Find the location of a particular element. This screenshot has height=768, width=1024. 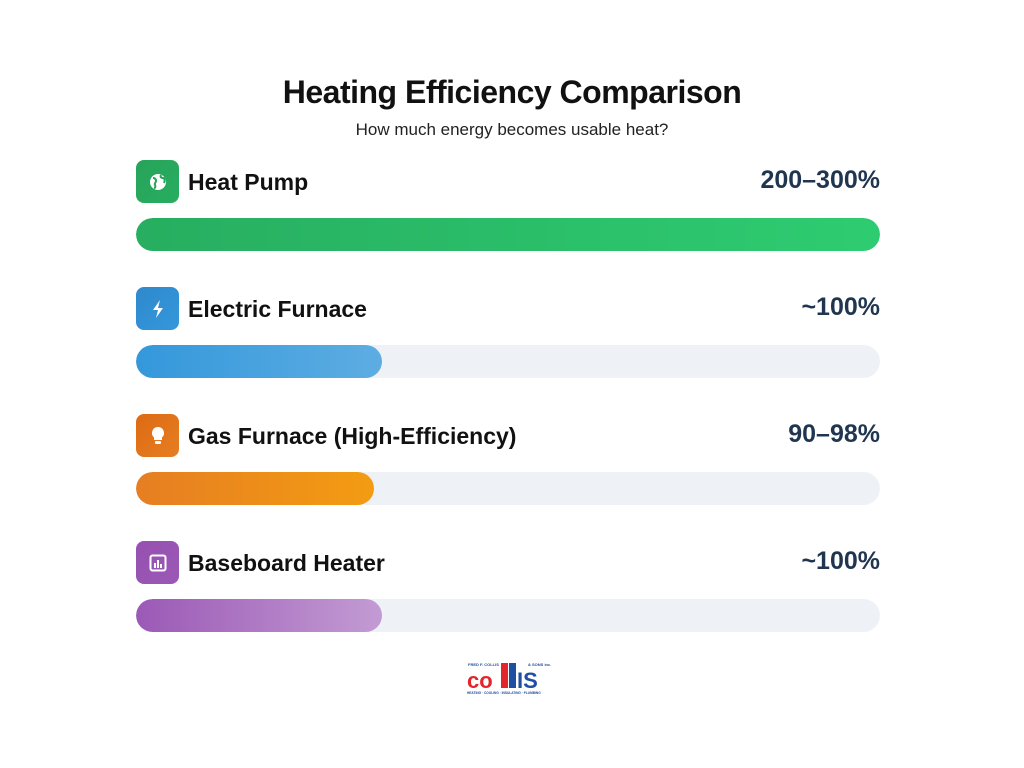

svg-text: co is located at coordinates (480, 680).